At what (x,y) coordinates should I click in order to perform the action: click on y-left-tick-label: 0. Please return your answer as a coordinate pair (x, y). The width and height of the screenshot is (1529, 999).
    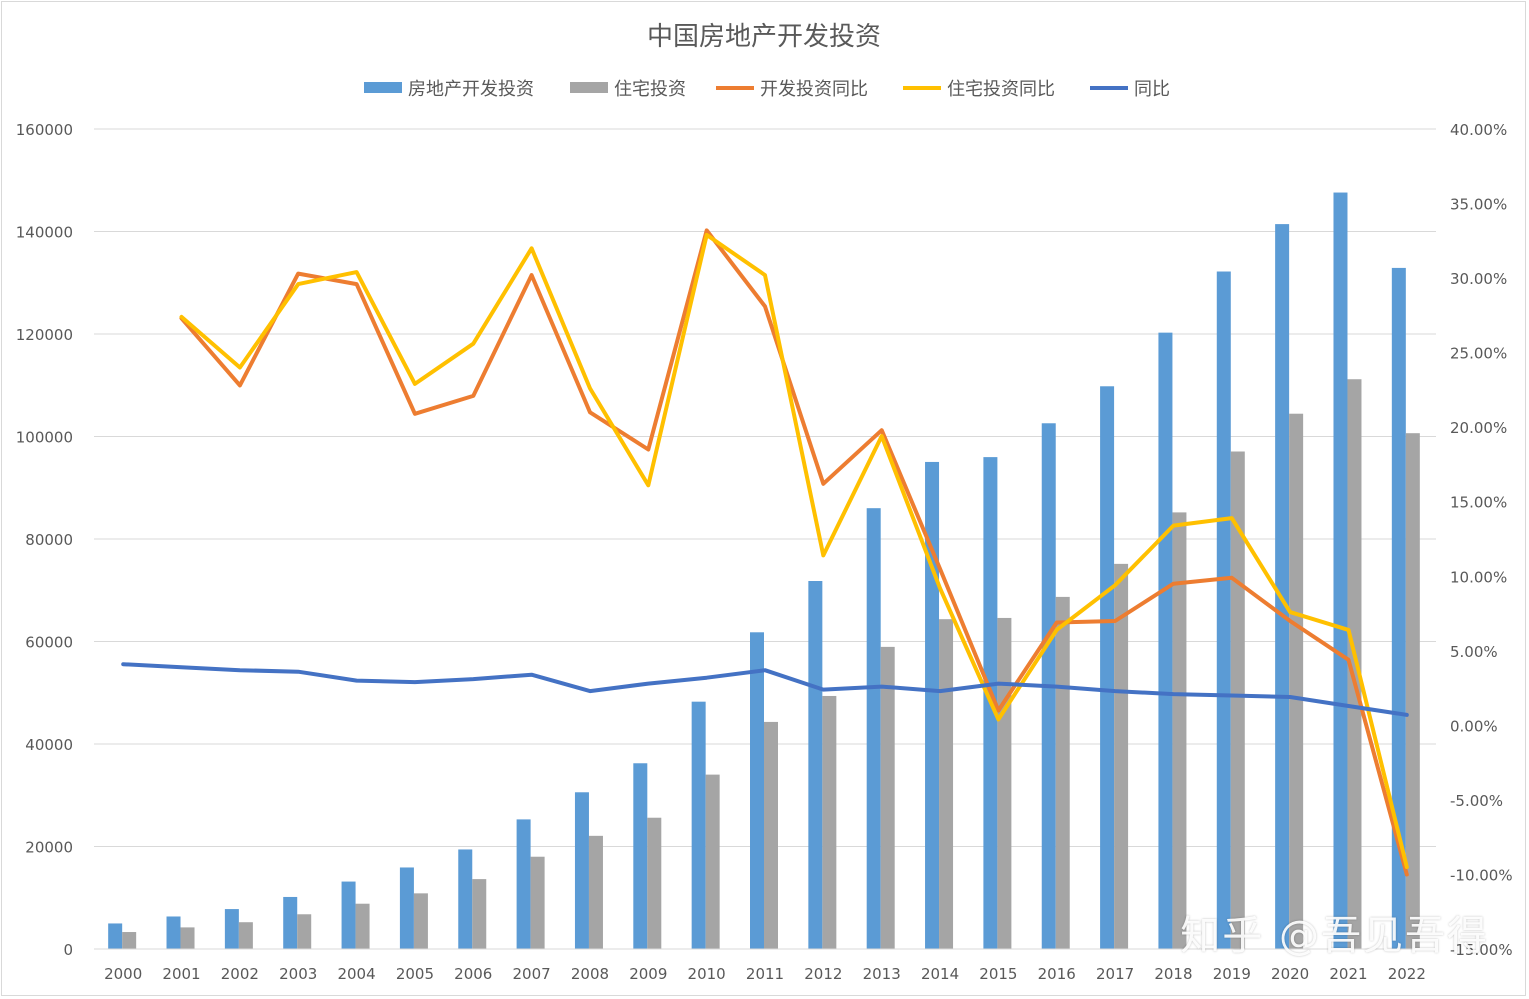
    Looking at the image, I should click on (68, 950).